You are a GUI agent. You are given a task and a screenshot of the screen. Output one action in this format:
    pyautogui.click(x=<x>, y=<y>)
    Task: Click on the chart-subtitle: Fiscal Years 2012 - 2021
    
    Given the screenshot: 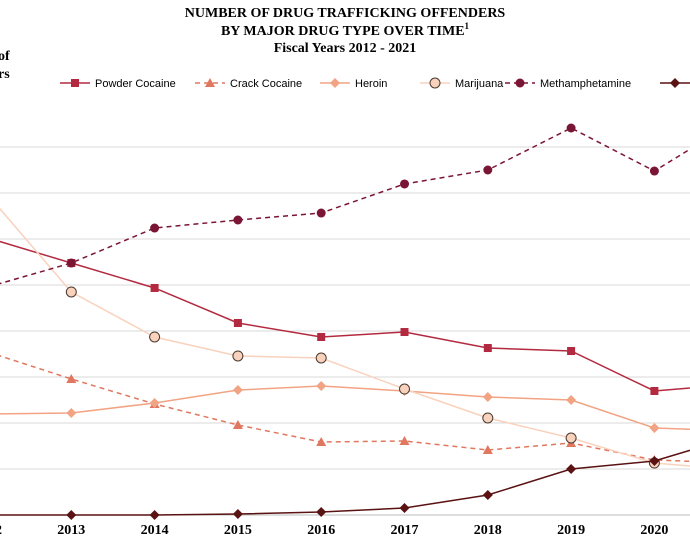 What is the action you would take?
    pyautogui.click(x=345, y=48)
    